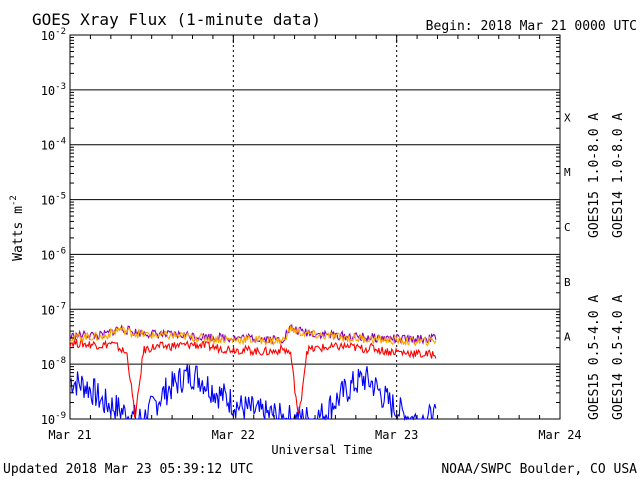  I want to click on y-tick-label: 10⁻⁹, so click(53, 419).